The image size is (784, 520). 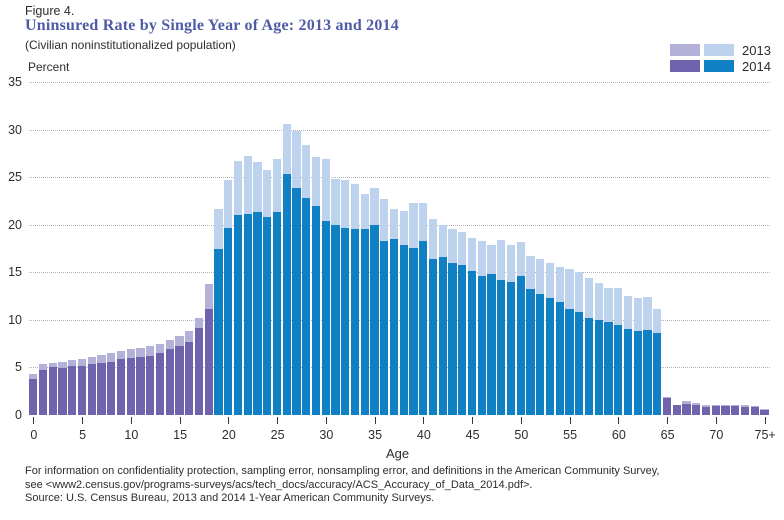 What do you see at coordinates (685, 66) in the screenshot?
I see `legend-swatch-2014-purple` at bounding box center [685, 66].